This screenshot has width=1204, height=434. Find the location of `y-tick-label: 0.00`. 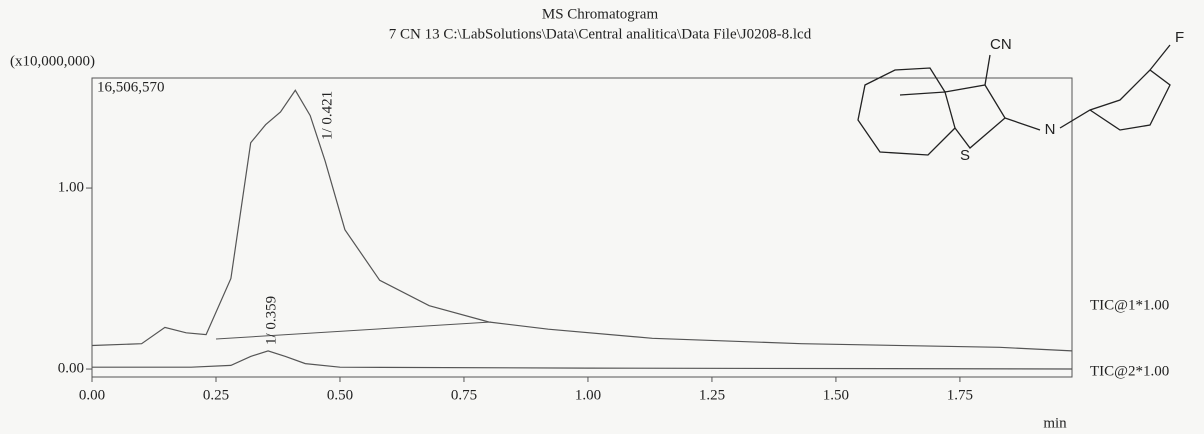

y-tick-label: 0.00 is located at coordinates (71, 368).